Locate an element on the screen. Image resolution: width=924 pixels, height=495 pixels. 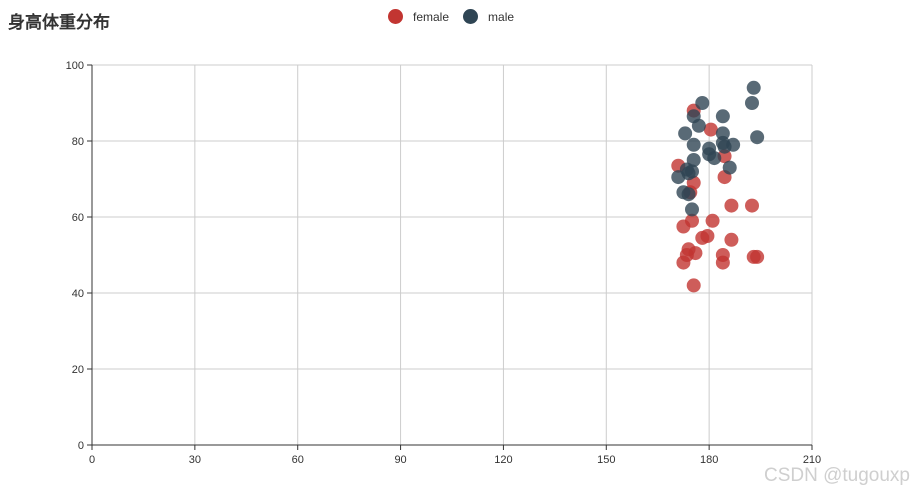
x-tick-label: 120 is located at coordinates (503, 460).